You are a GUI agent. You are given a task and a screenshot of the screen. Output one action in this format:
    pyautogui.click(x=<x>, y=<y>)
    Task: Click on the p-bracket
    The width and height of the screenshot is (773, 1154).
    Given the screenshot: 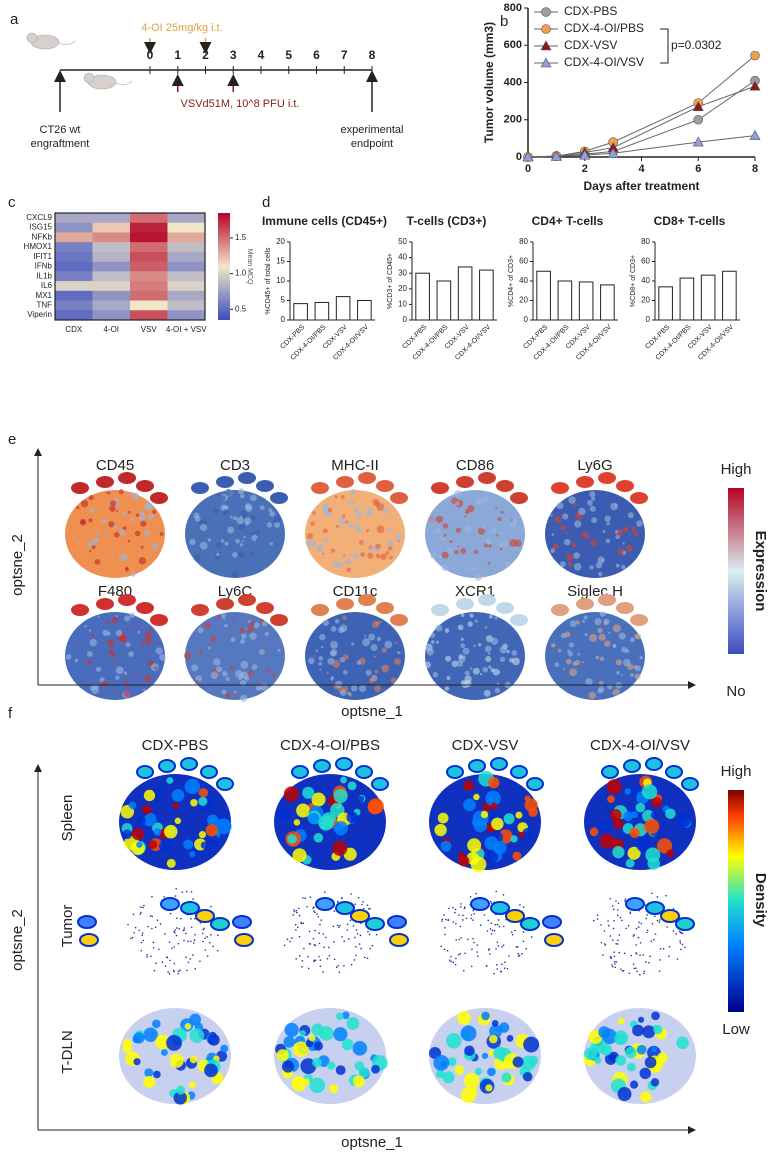 What is the action you would take?
    pyautogui.click(x=664, y=46)
    